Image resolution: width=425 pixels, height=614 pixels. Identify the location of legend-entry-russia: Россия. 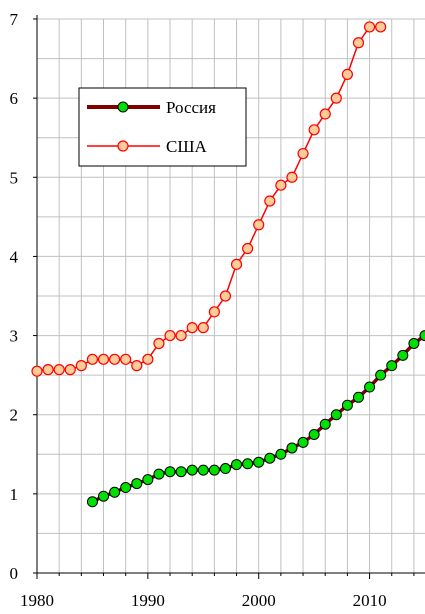
(151, 107).